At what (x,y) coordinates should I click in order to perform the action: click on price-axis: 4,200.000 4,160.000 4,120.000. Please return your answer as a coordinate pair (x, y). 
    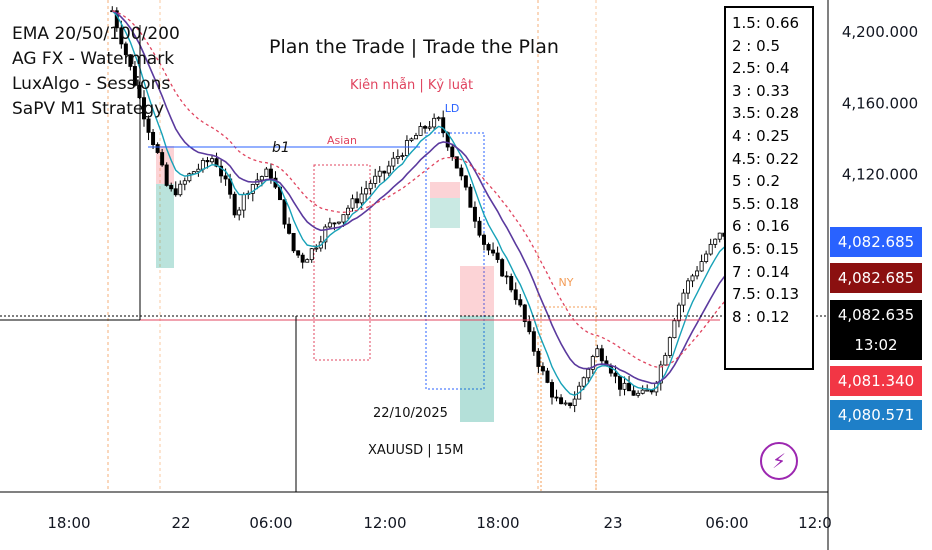
    Looking at the image, I should click on (880, 103).